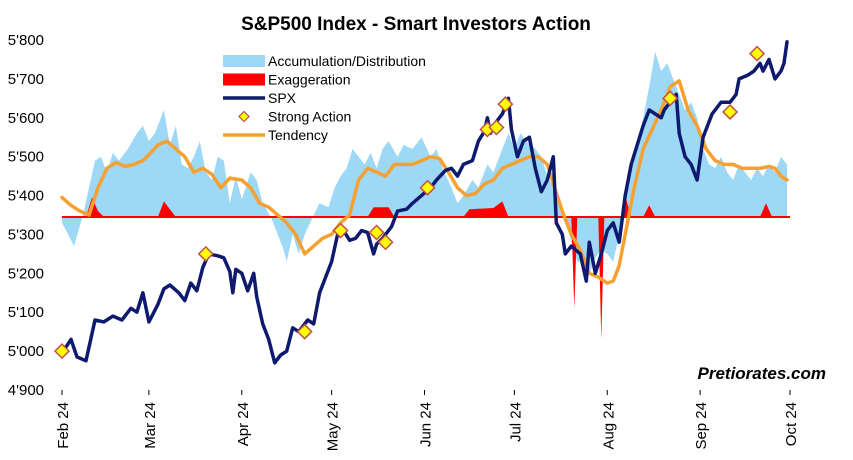 The height and width of the screenshot is (460, 853). I want to click on legend-label: Strong Action, so click(309, 117).